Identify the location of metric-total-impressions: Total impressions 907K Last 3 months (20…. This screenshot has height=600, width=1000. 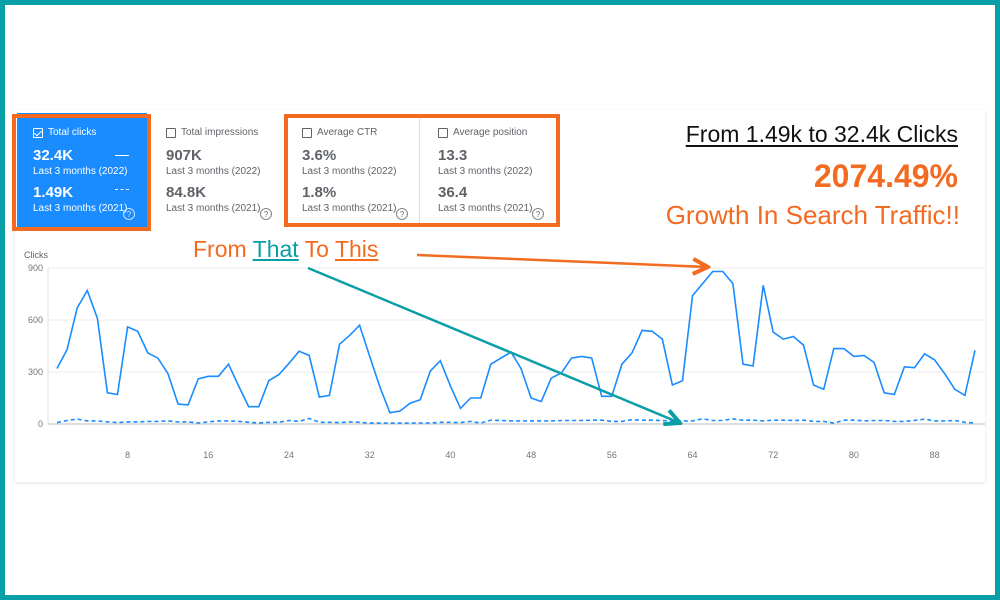
(217, 170).